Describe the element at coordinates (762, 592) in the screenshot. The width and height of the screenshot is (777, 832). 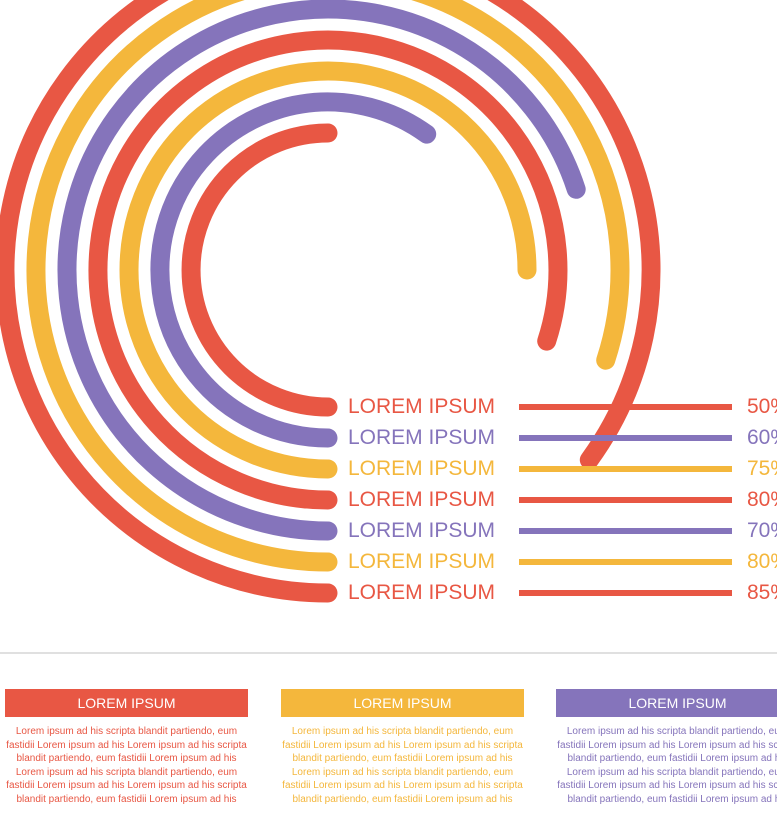
I see `value-label-1: 85%` at that location.